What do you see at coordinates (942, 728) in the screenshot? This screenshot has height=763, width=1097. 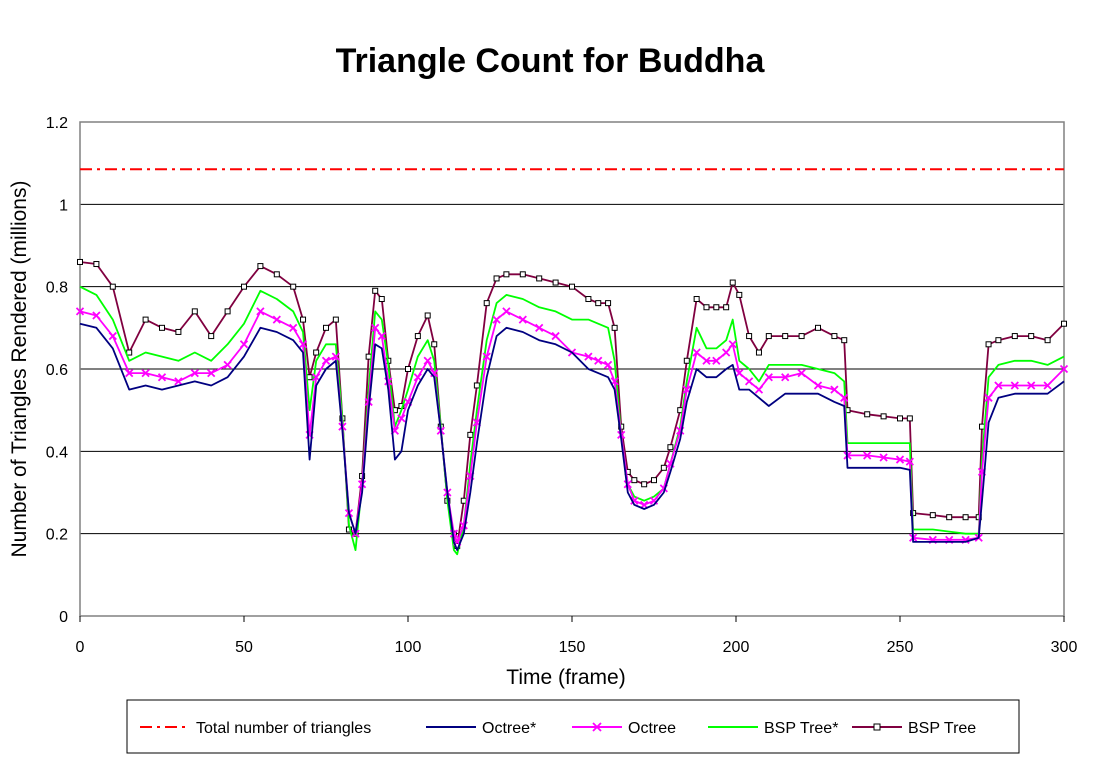 I see `legend-label: BSP Tree` at bounding box center [942, 728].